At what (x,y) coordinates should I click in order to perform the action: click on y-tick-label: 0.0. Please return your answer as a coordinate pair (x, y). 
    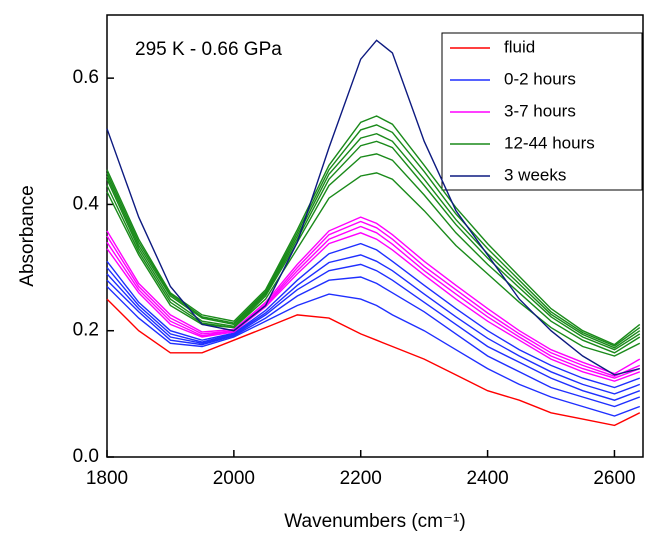
    Looking at the image, I should click on (86, 456).